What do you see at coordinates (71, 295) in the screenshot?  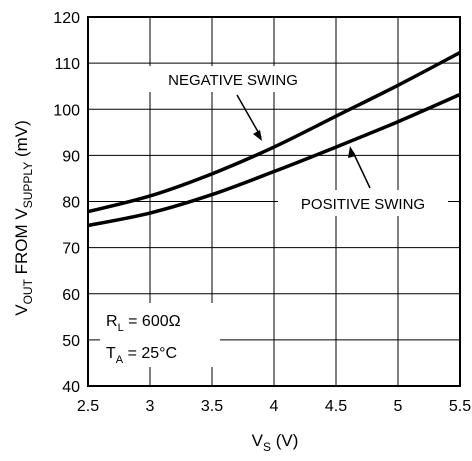 I see `y-tick-label: 60` at bounding box center [71, 295].